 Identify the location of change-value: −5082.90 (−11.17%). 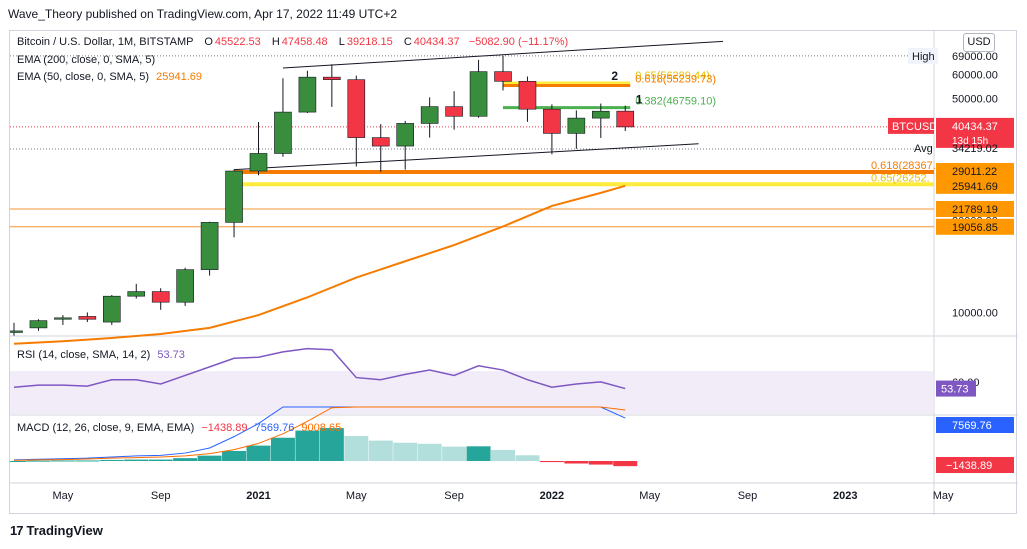
(518, 42).